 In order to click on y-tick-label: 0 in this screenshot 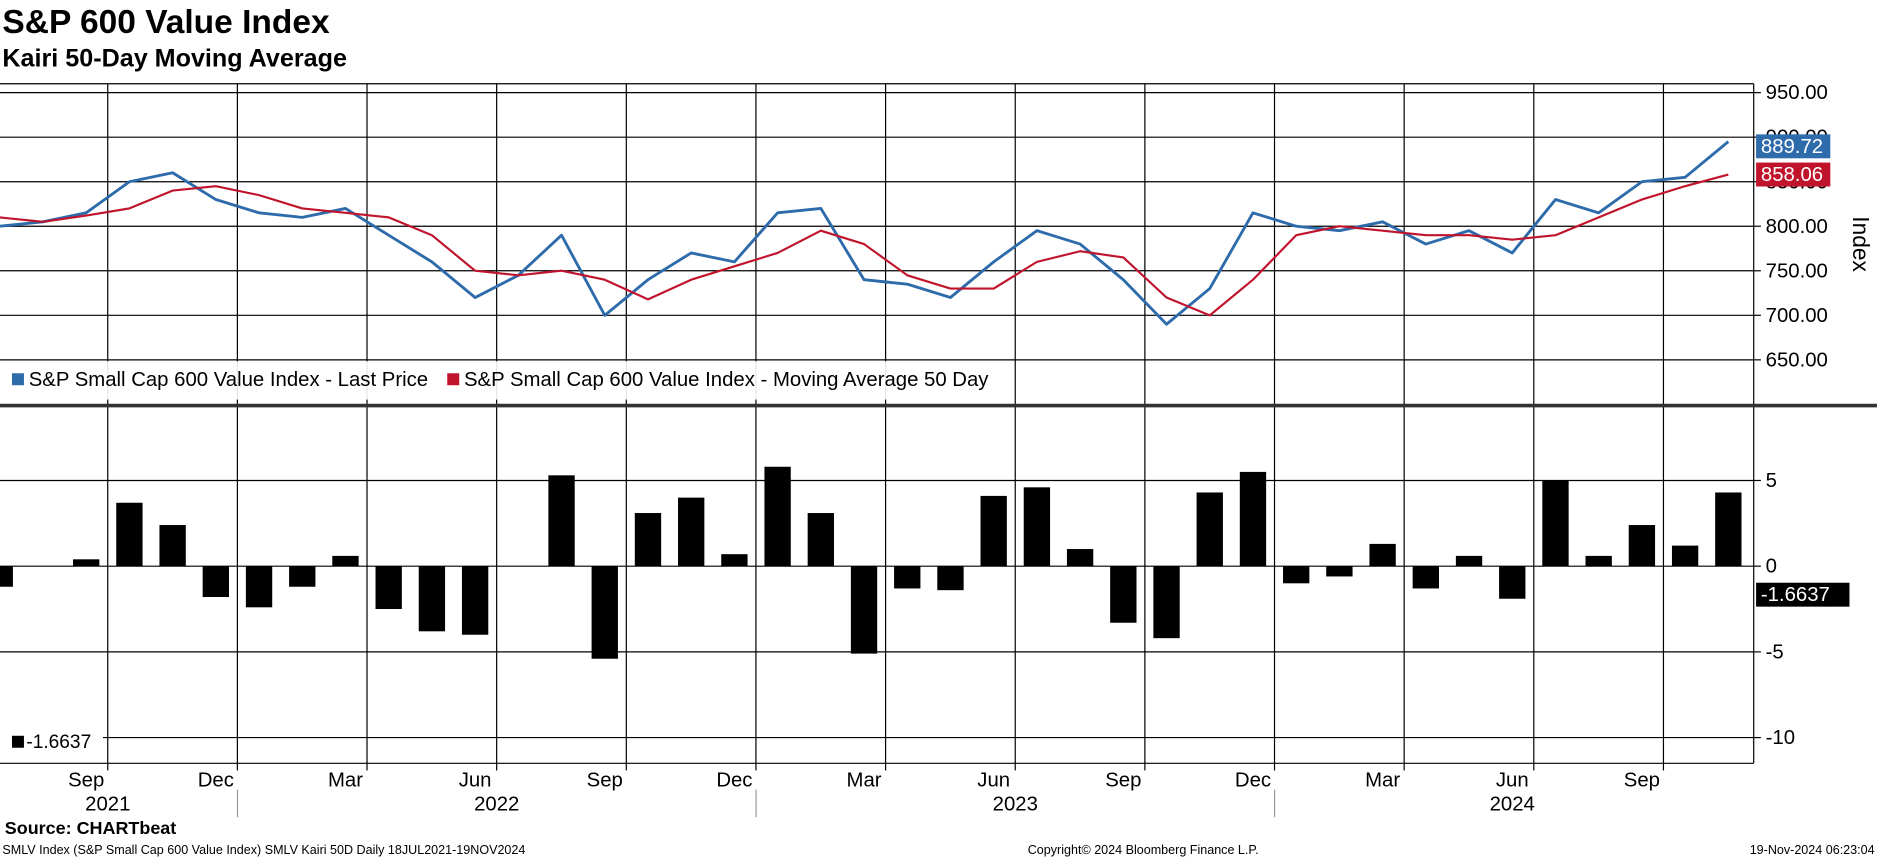, I will do `click(1771, 567)`.